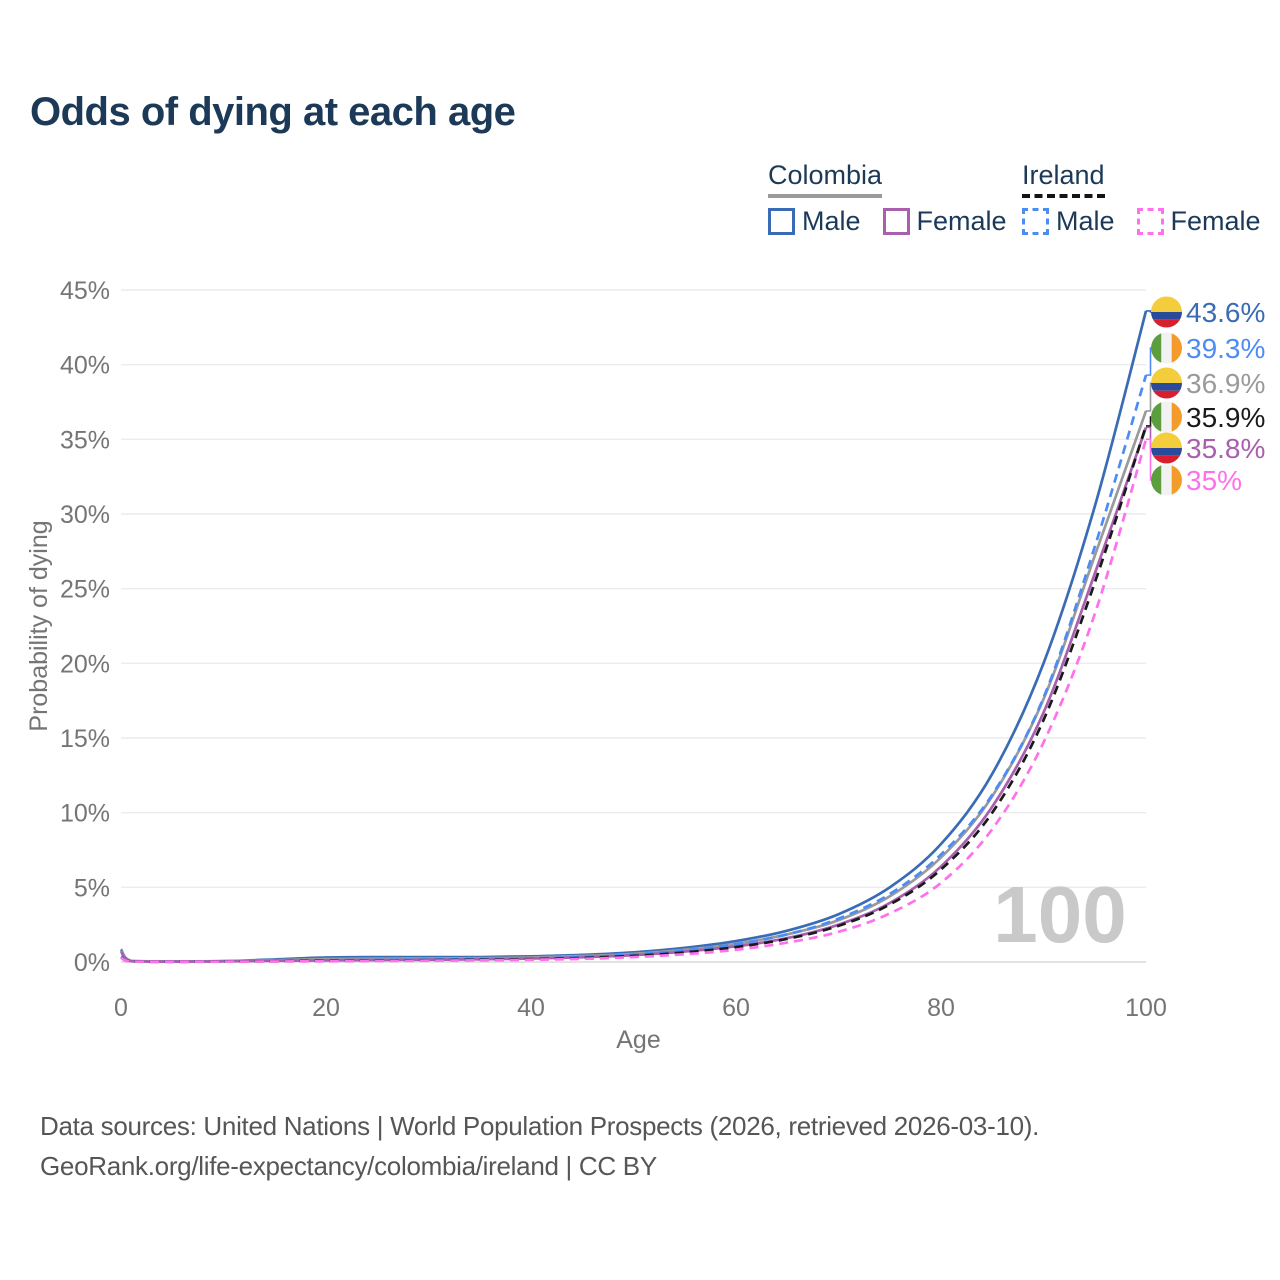  I want to click on y-axis-title: Probability of dying, so click(39, 625).